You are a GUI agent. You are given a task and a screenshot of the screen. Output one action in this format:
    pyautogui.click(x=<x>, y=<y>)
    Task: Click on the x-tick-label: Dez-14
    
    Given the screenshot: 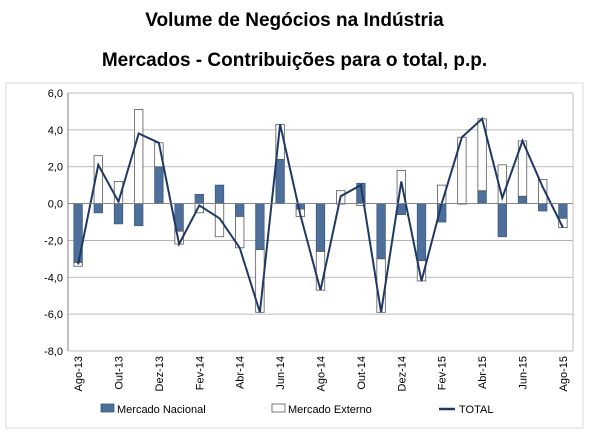 What is the action you would take?
    pyautogui.click(x=402, y=373)
    